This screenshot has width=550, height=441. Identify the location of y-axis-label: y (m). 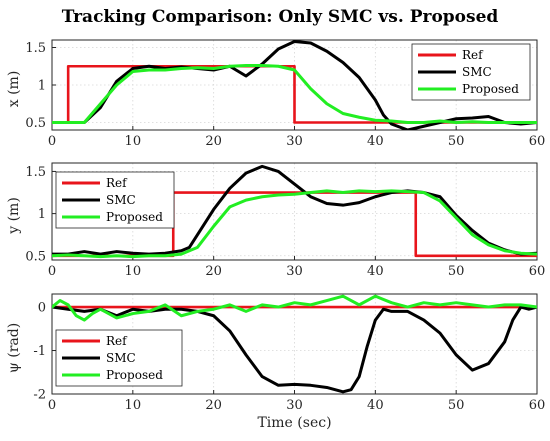
(14, 216).